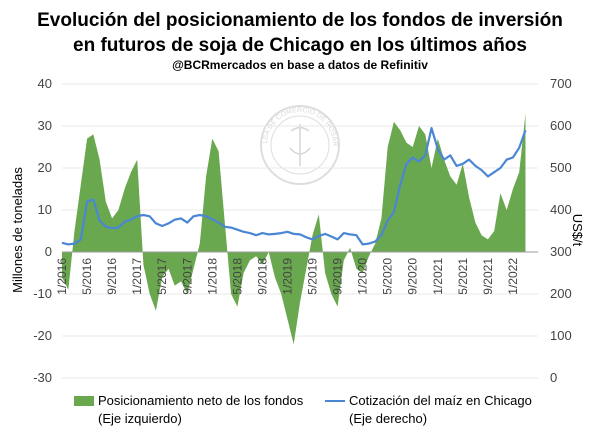 This screenshot has width=600, height=435. What do you see at coordinates (45, 125) in the screenshot?
I see `y-left-tick-label: 30` at bounding box center [45, 125].